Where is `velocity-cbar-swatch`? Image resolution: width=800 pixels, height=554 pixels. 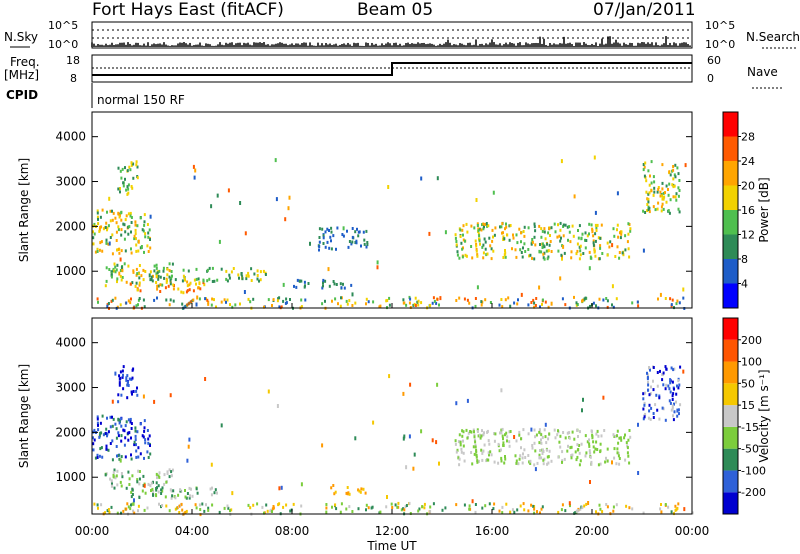
velocity-cbar-swatch is located at coordinates (730, 503).